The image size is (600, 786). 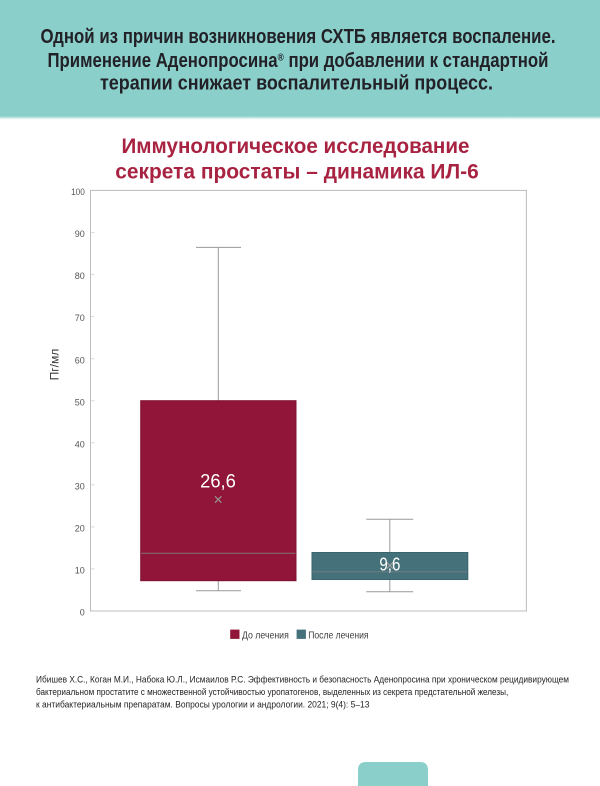 What do you see at coordinates (80, 444) in the screenshot?
I see `svg-text: 40` at bounding box center [80, 444].